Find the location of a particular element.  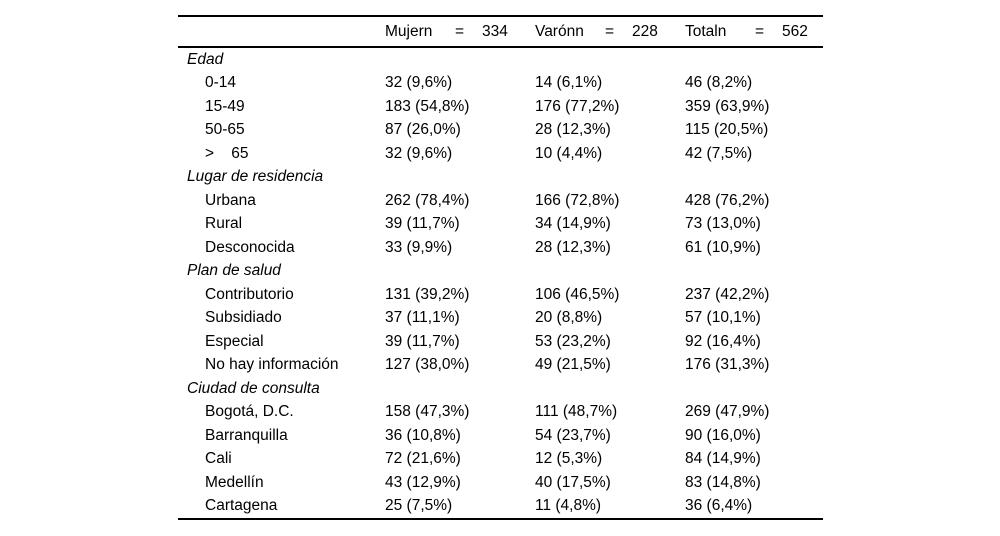

cell-mujer: 158 (47,3%) is located at coordinates (427, 412).